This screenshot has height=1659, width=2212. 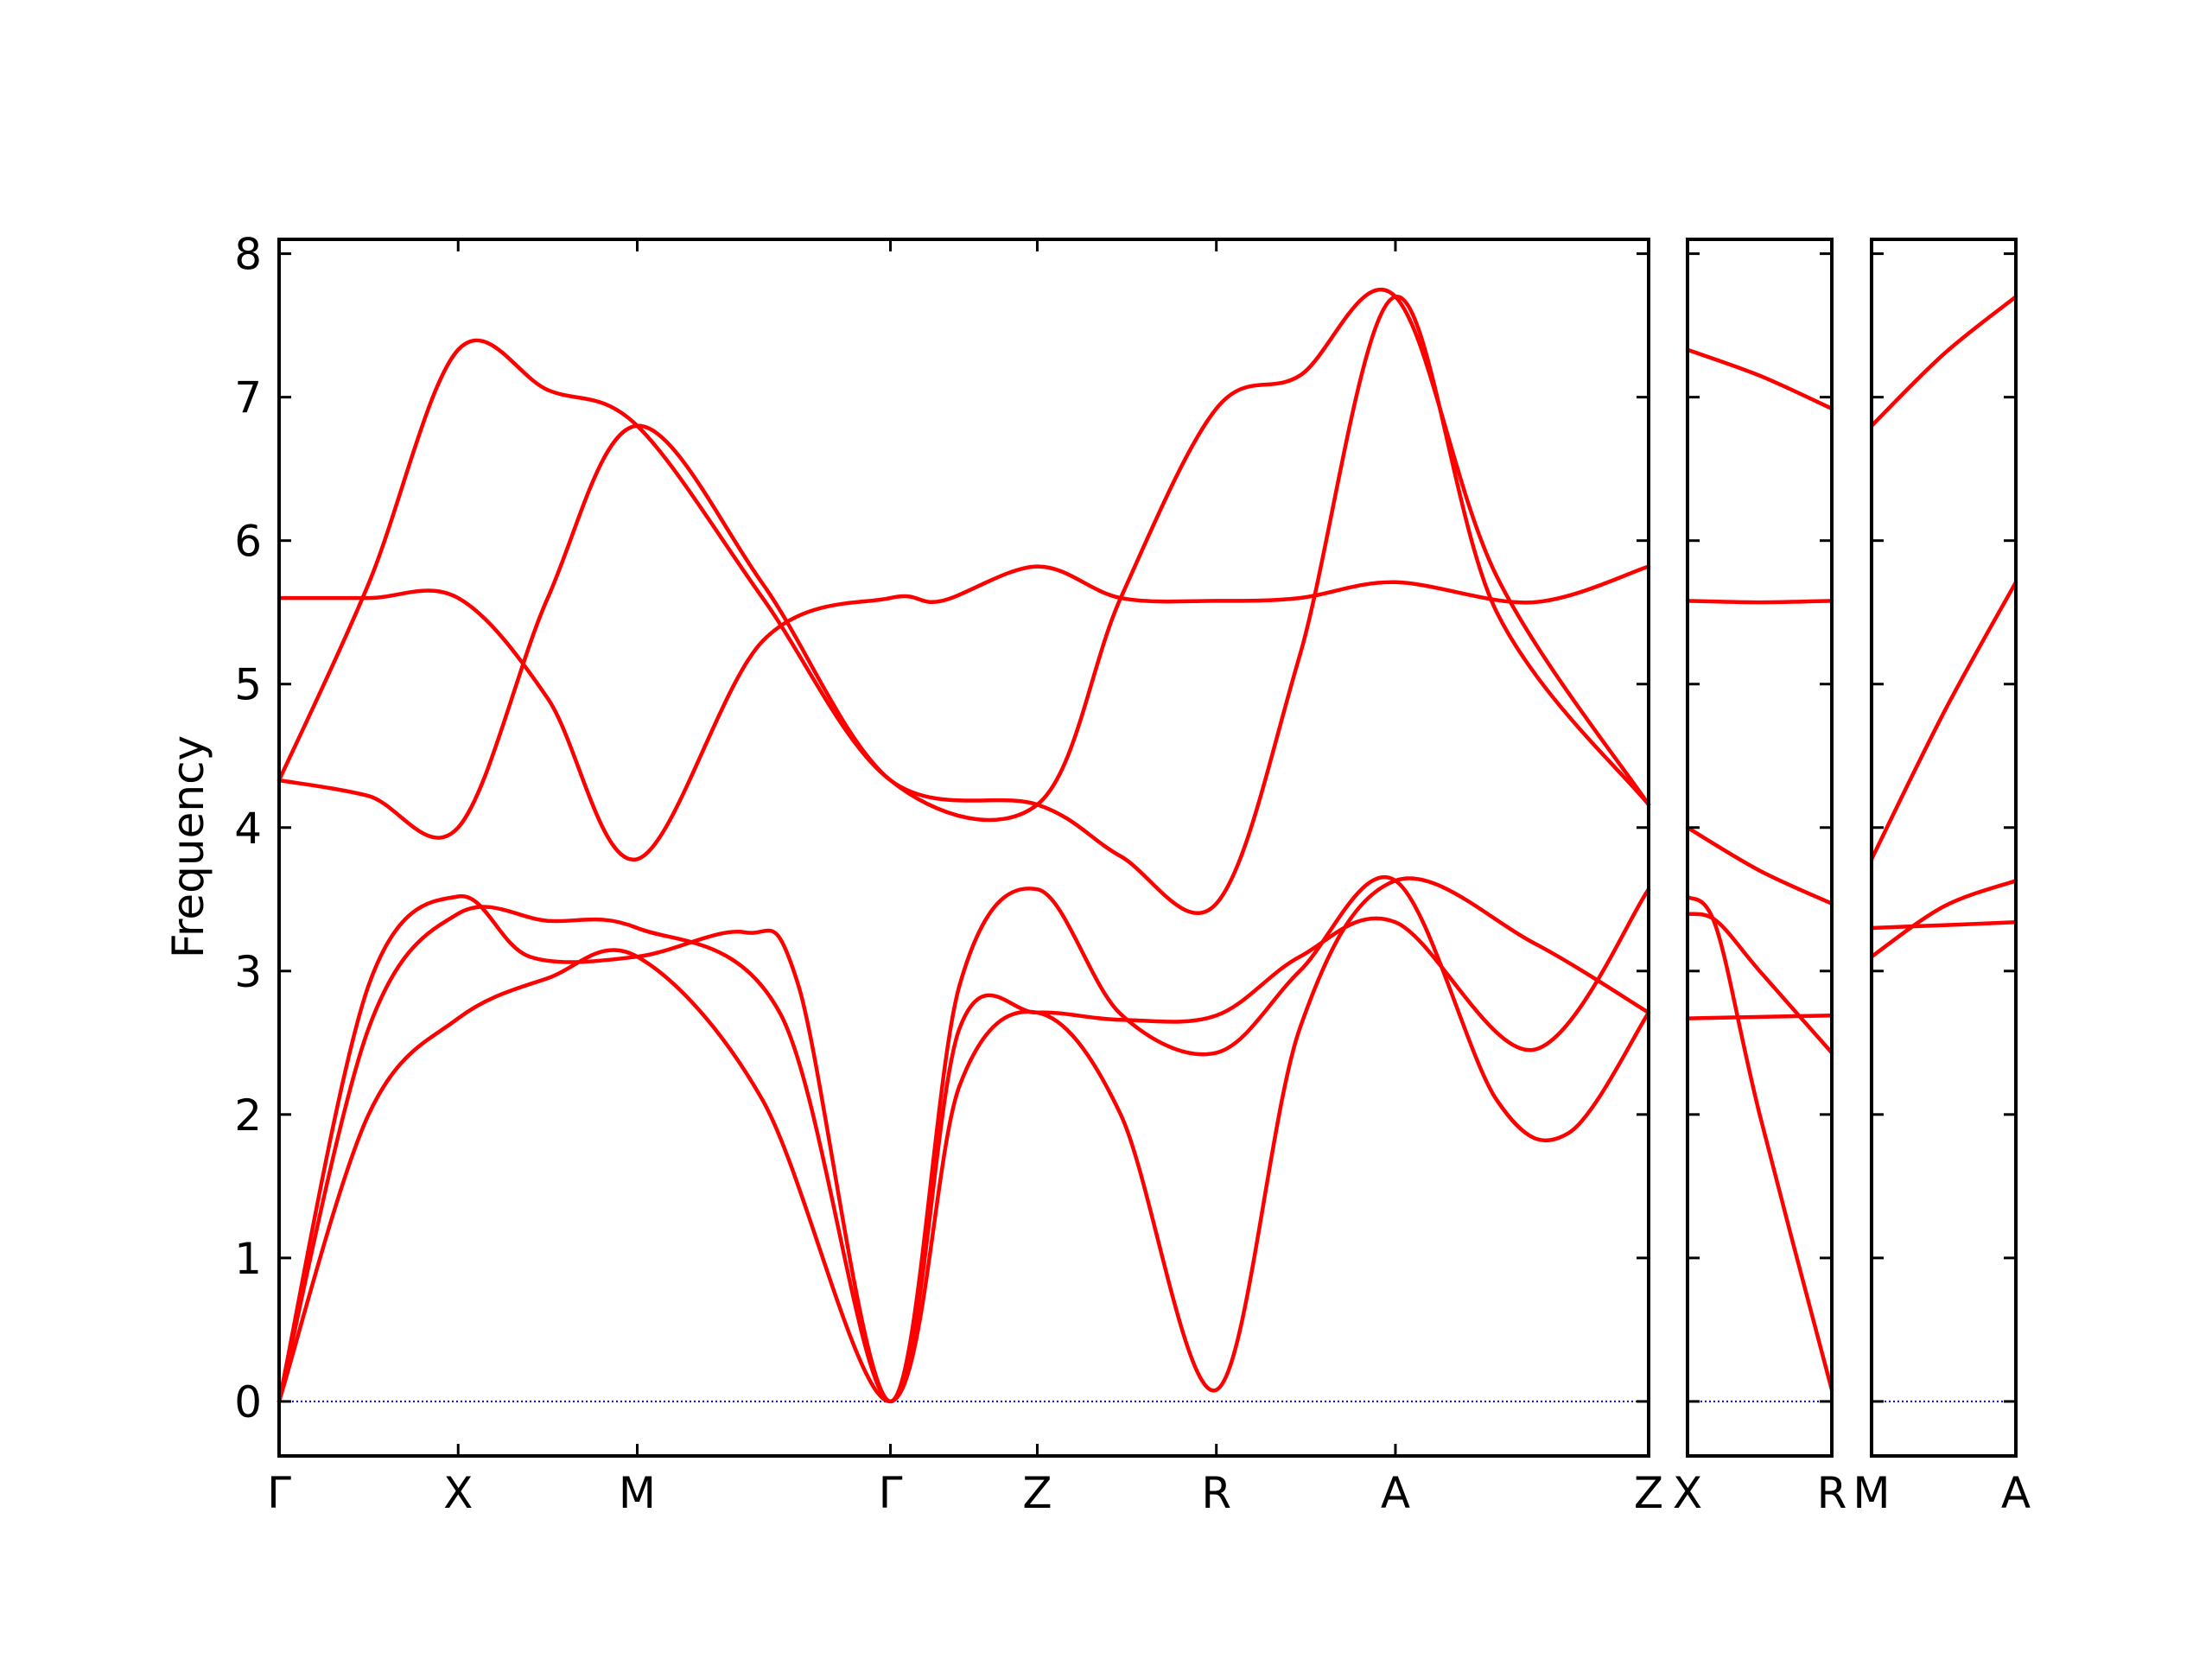 I want to click on y-tick-label: 8, so click(x=248, y=255).